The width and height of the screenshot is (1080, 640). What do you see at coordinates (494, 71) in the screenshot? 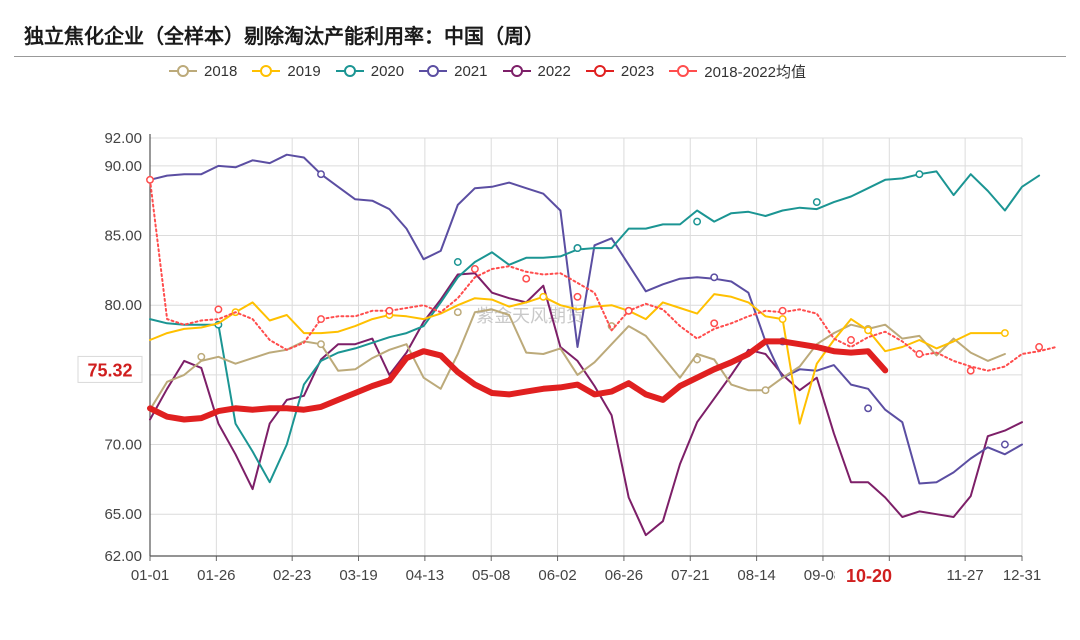
I see `chart-legend: 2018 2019 2020 2021 2022 2023 2018-2022均值` at bounding box center [494, 71].